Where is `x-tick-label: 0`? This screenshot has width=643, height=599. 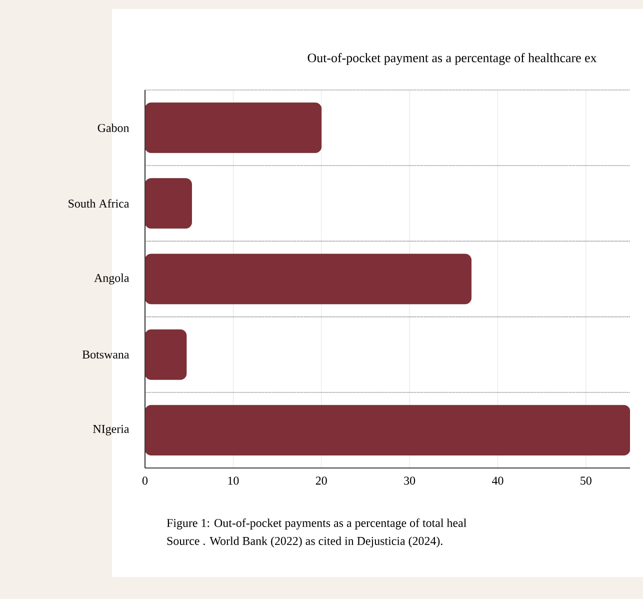 x-tick-label: 0 is located at coordinates (145, 480).